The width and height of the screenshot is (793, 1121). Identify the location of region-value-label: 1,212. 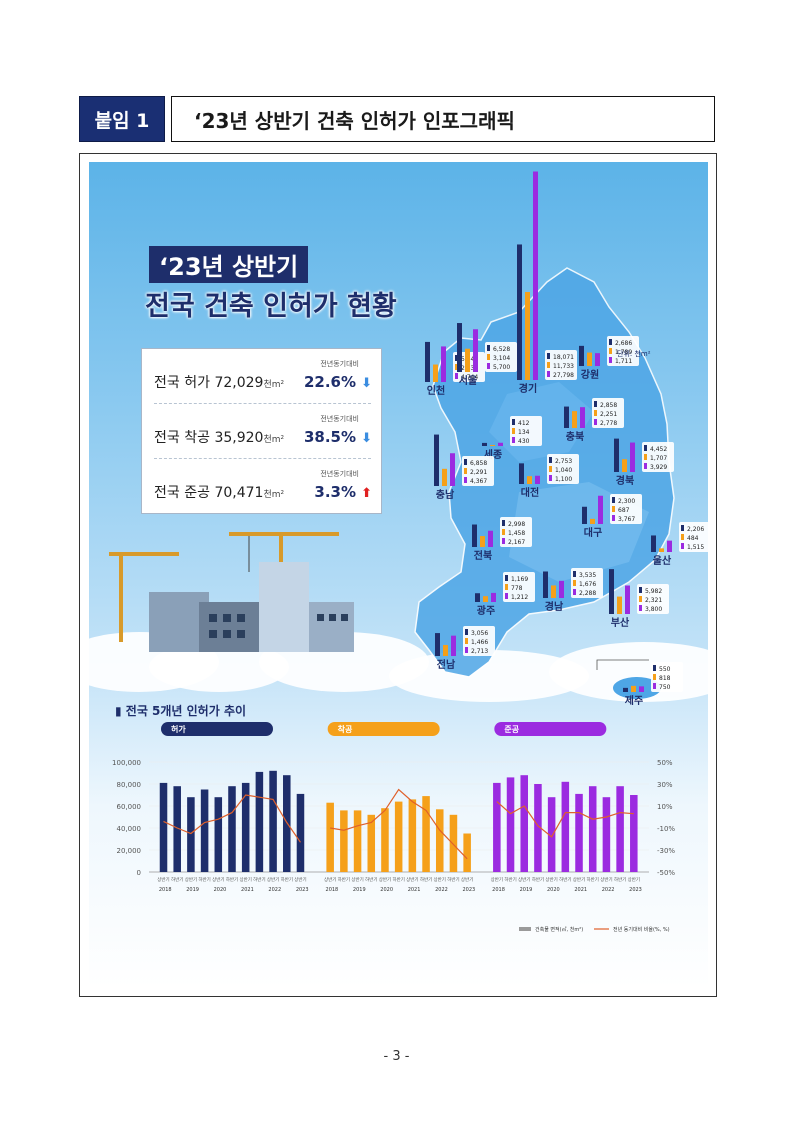
(519, 597).